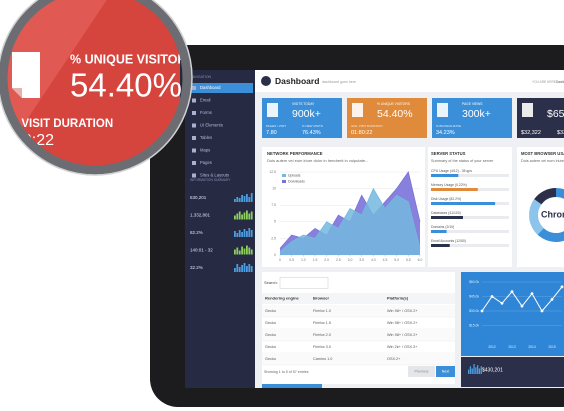 This screenshot has width=564, height=411. I want to click on panel-title: MOST BROWSER USAGE, so click(542, 153).